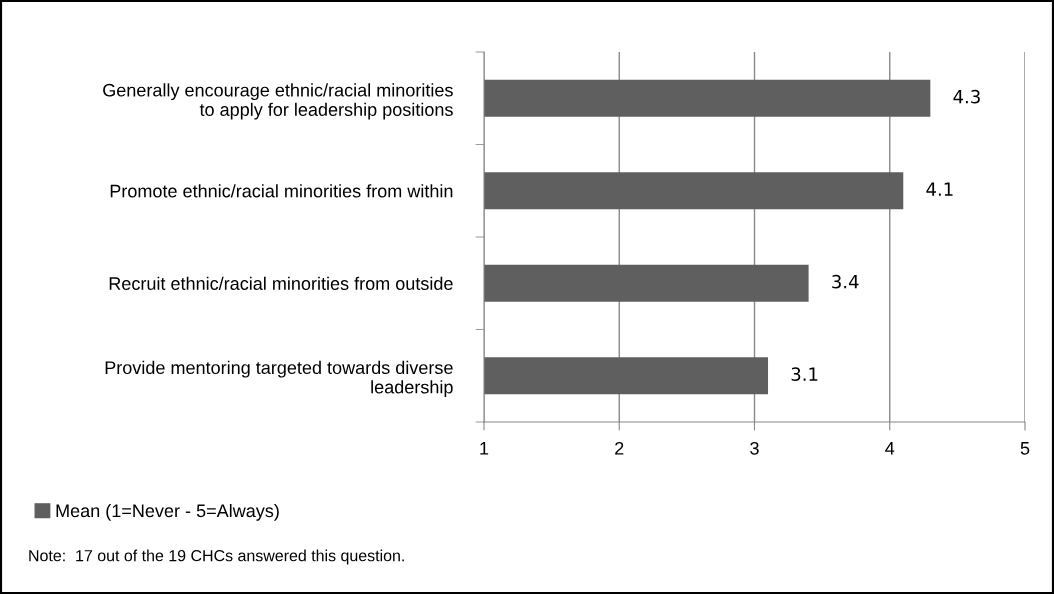 The width and height of the screenshot is (1054, 594). I want to click on data-label: 3.4, so click(845, 281).